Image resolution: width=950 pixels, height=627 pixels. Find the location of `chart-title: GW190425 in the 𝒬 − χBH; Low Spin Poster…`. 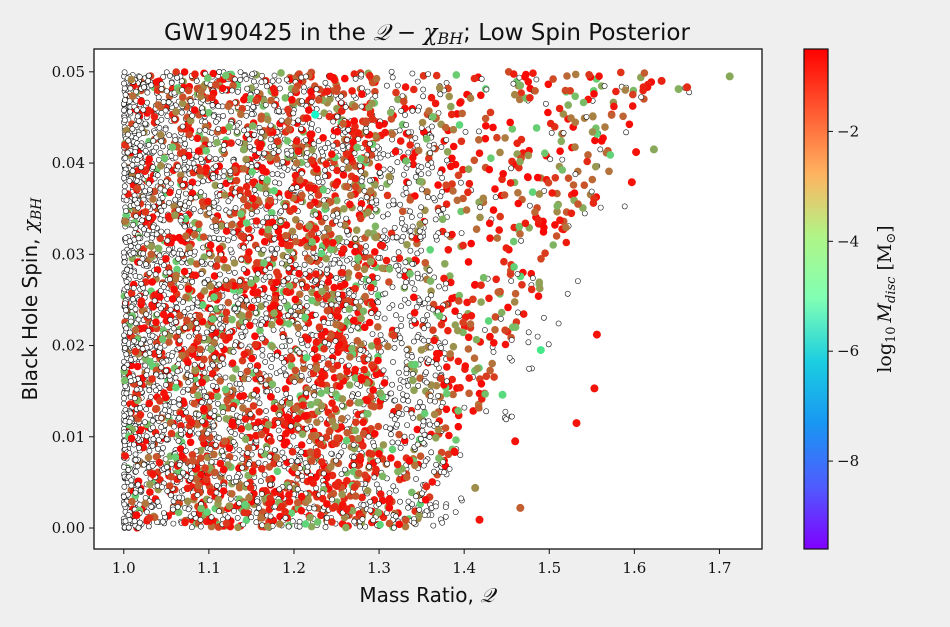

chart-title: GW190425 in the 𝒬 − χBH; Low Spin Poster… is located at coordinates (427, 34).